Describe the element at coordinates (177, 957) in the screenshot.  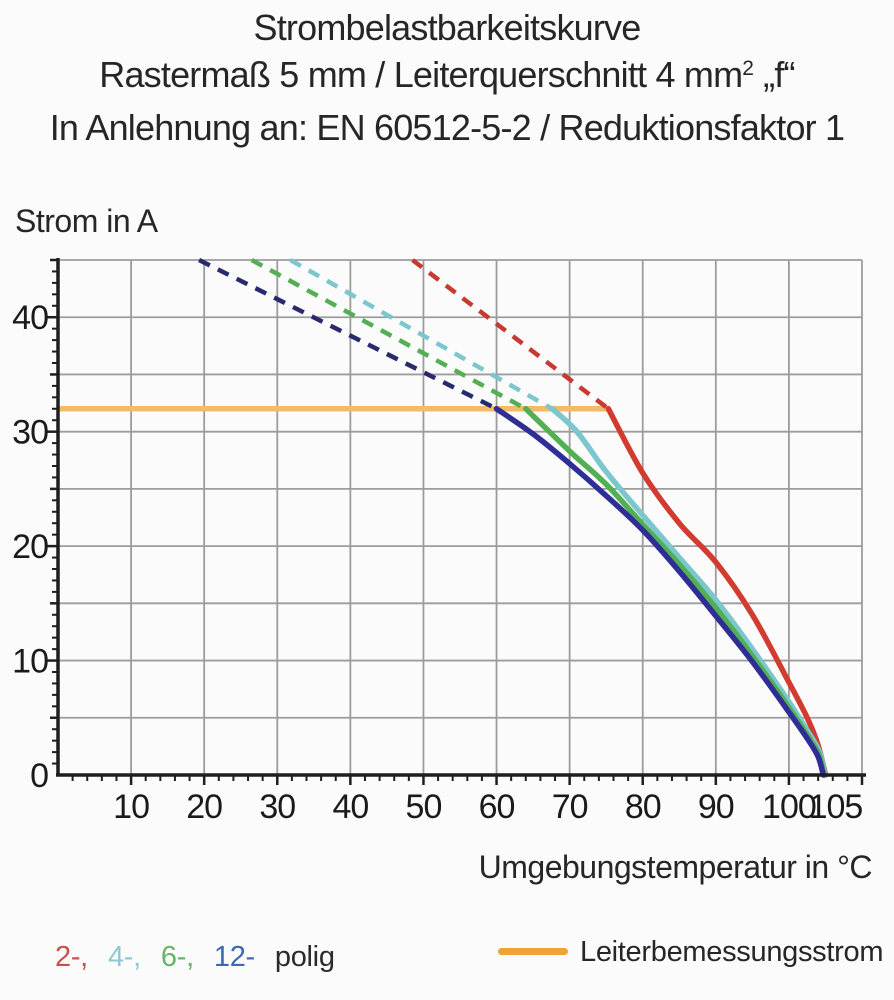
I see `legend-pole-6: 6-,` at that location.